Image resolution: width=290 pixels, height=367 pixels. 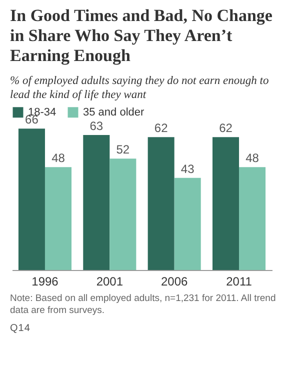 I want to click on data-label: 43, so click(x=187, y=169).